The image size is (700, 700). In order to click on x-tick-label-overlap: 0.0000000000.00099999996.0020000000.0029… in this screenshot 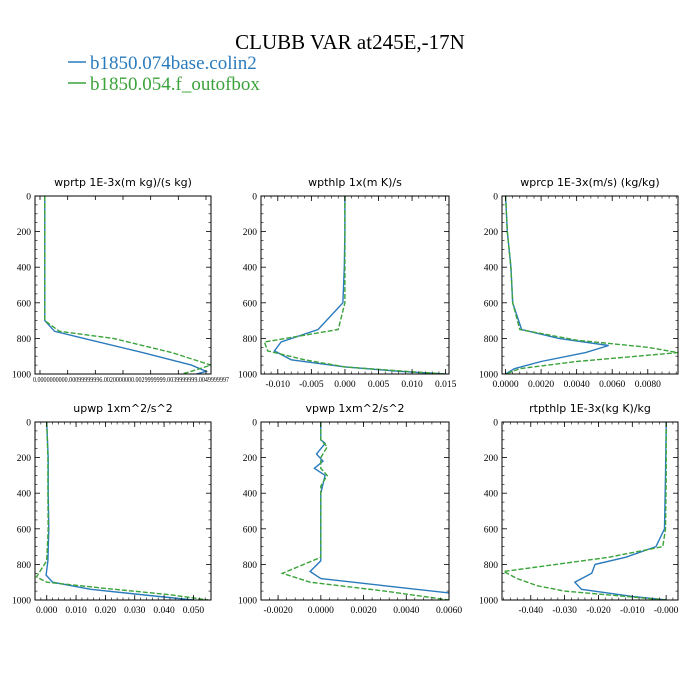, I will do `click(131, 379)`.